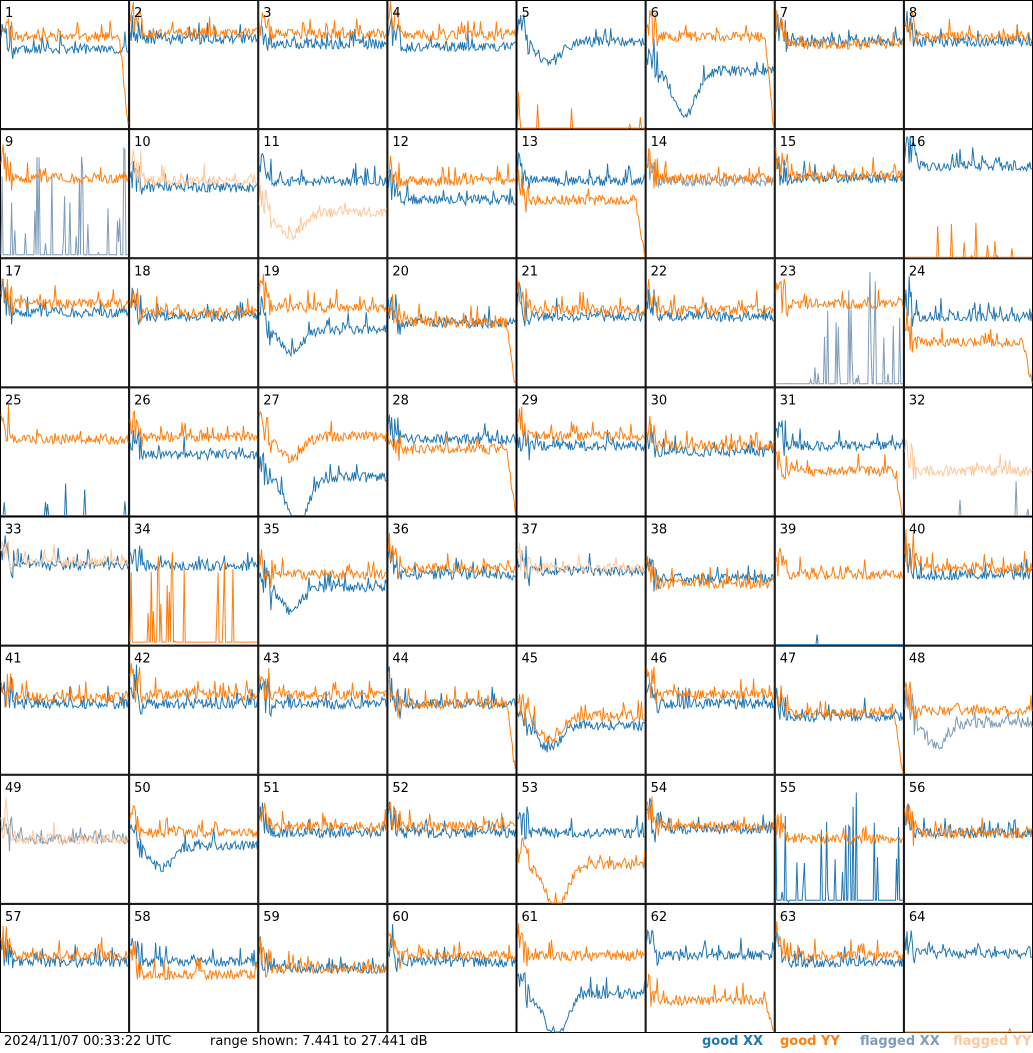 The width and height of the screenshot is (1033, 1053). I want to click on panel-50: 50, so click(194, 839).